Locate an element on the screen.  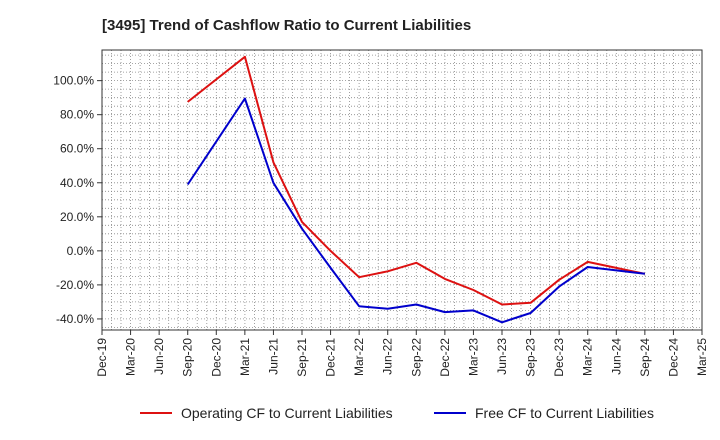
x-tick-label: Dec-19 is located at coordinates (102, 357).